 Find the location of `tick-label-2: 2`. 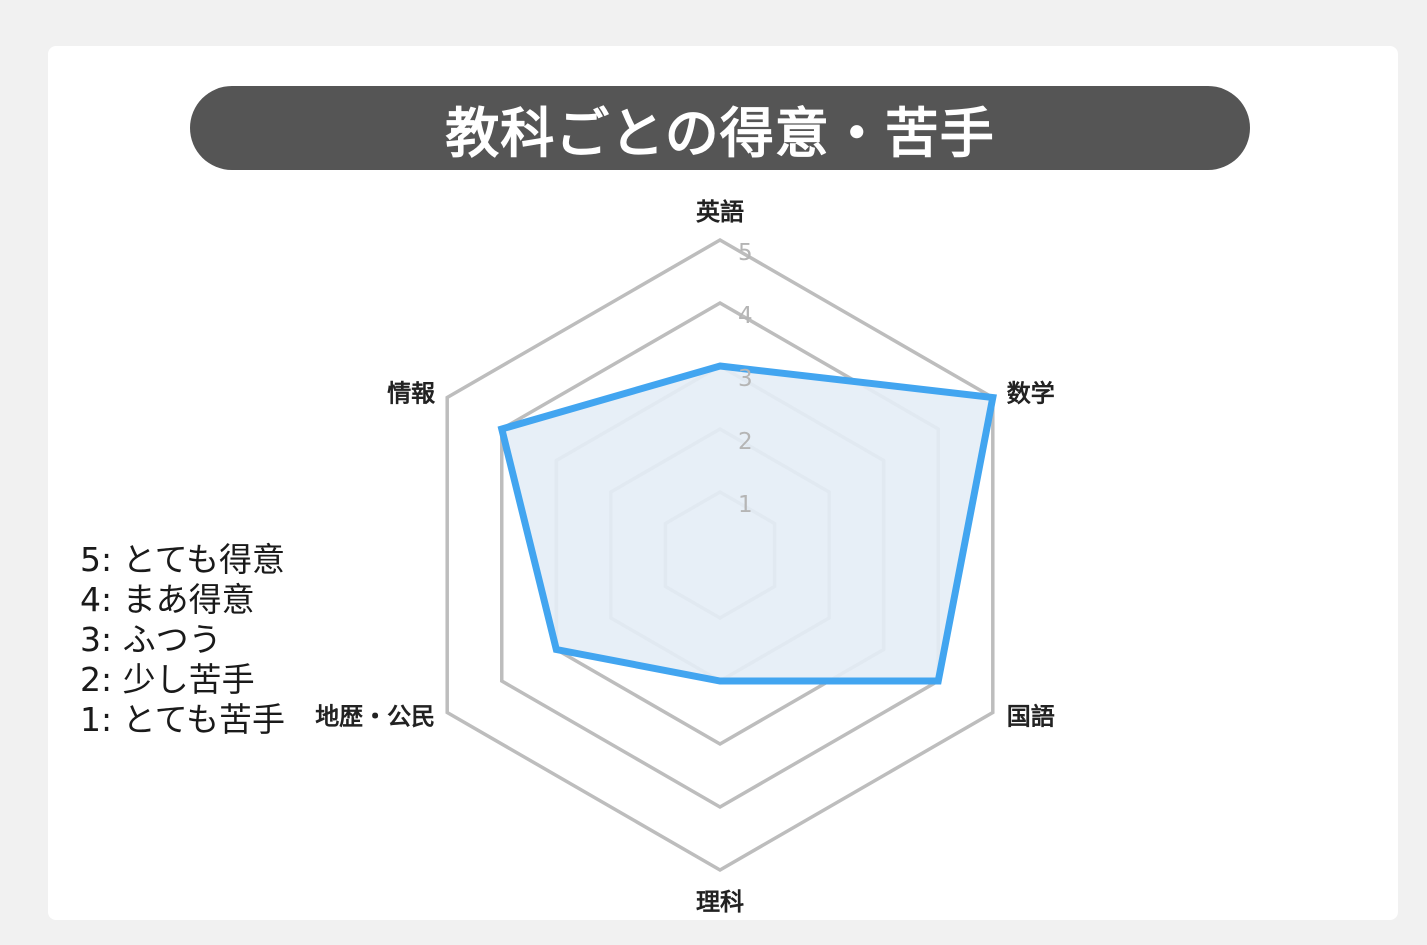

tick-label-2: 2 is located at coordinates (745, 442).